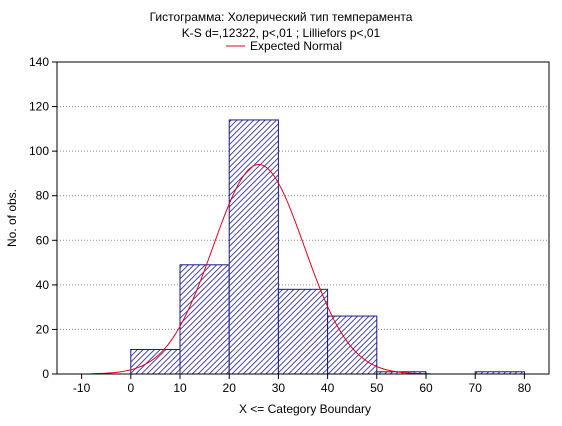 This screenshot has height=426, width=562. I want to click on y-tick-label-1: 20, so click(43, 329).